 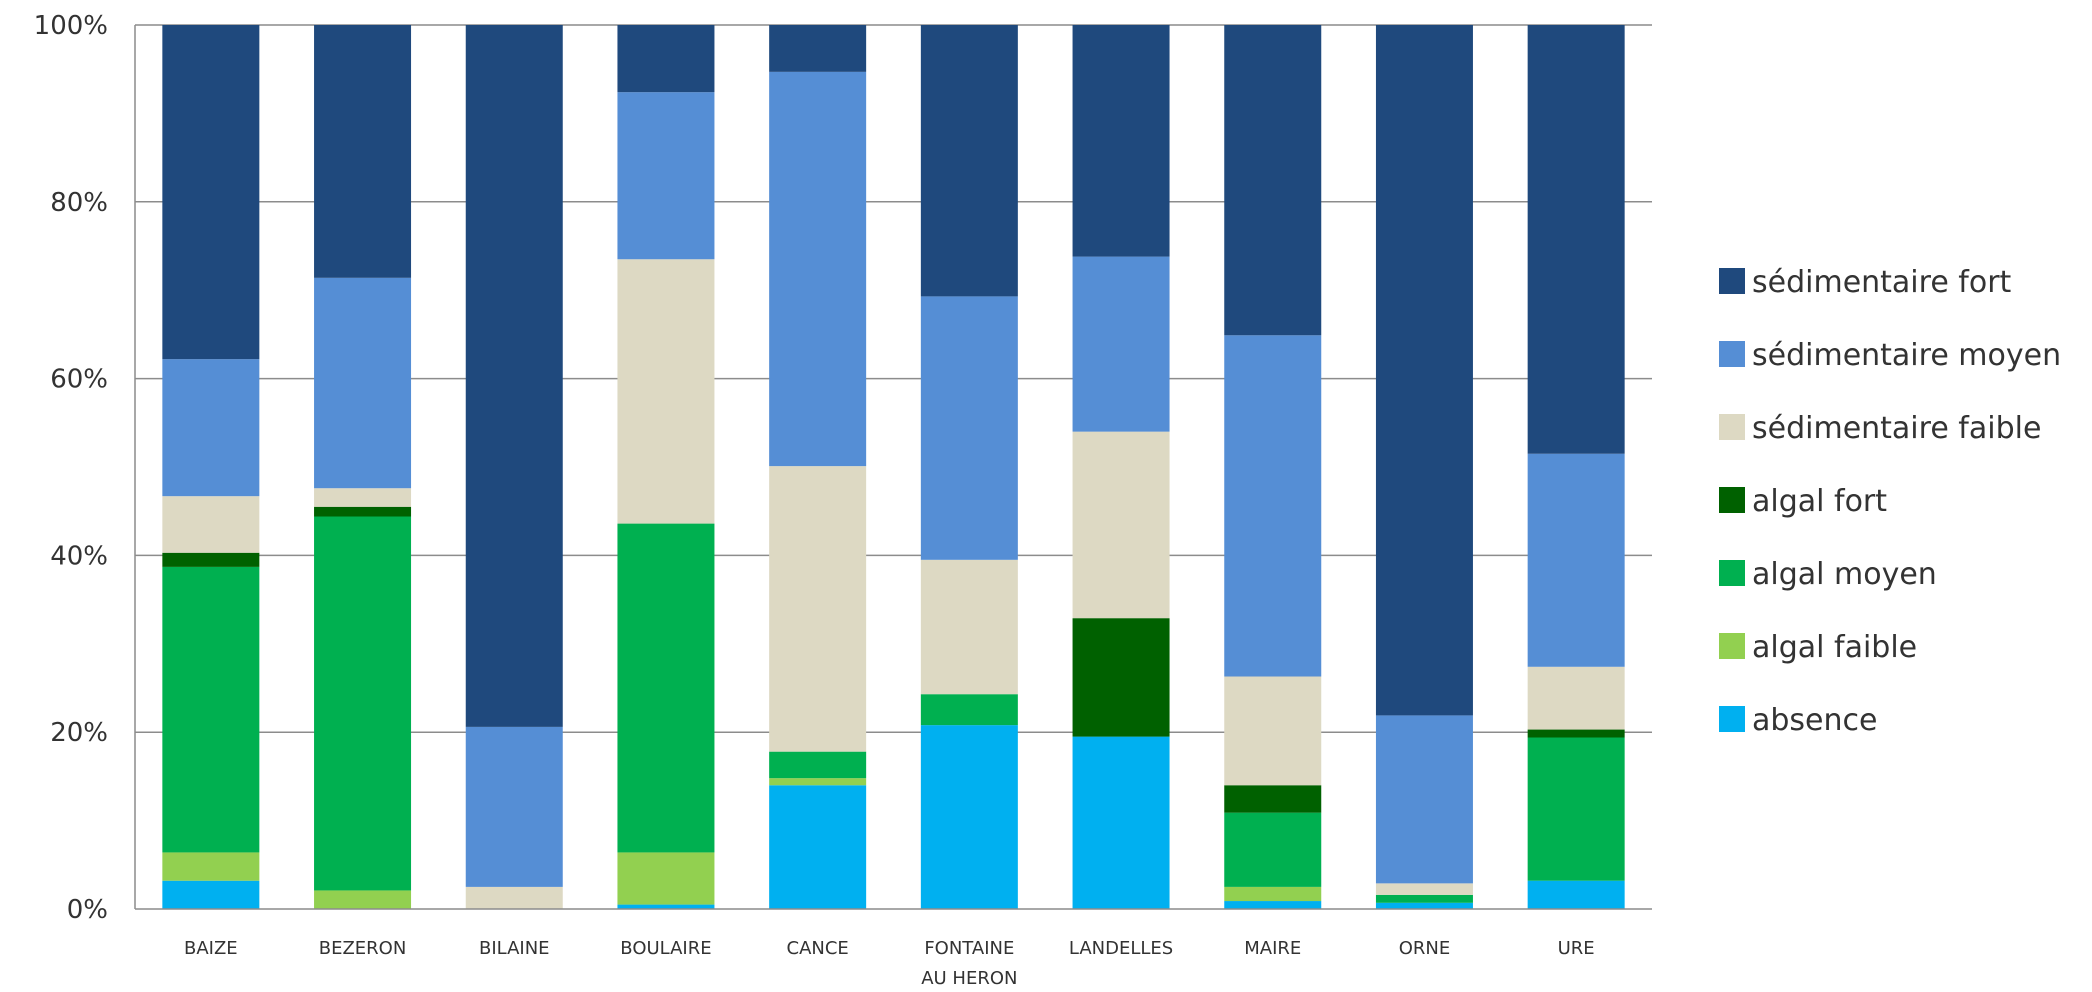 I want to click on y-tick-label: 40%, so click(x=79, y=556).